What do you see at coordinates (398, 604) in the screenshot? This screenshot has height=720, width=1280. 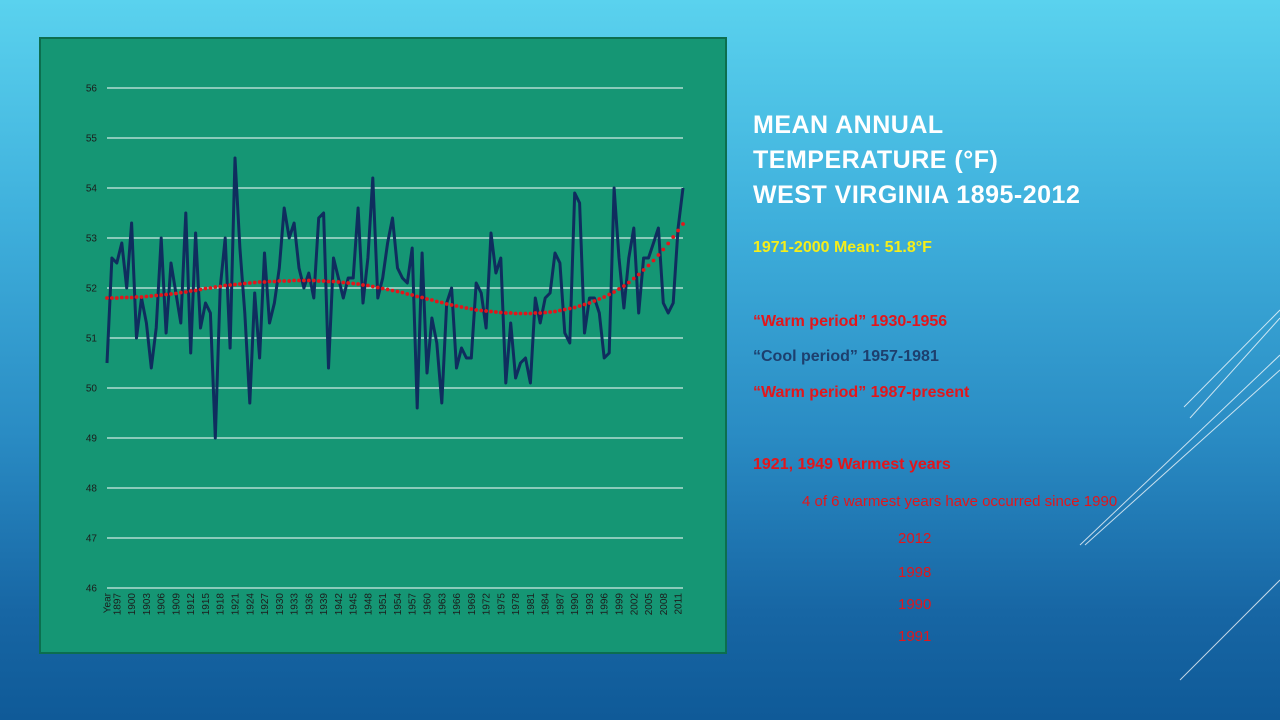 I see `x-tick-label: 1954` at bounding box center [398, 604].